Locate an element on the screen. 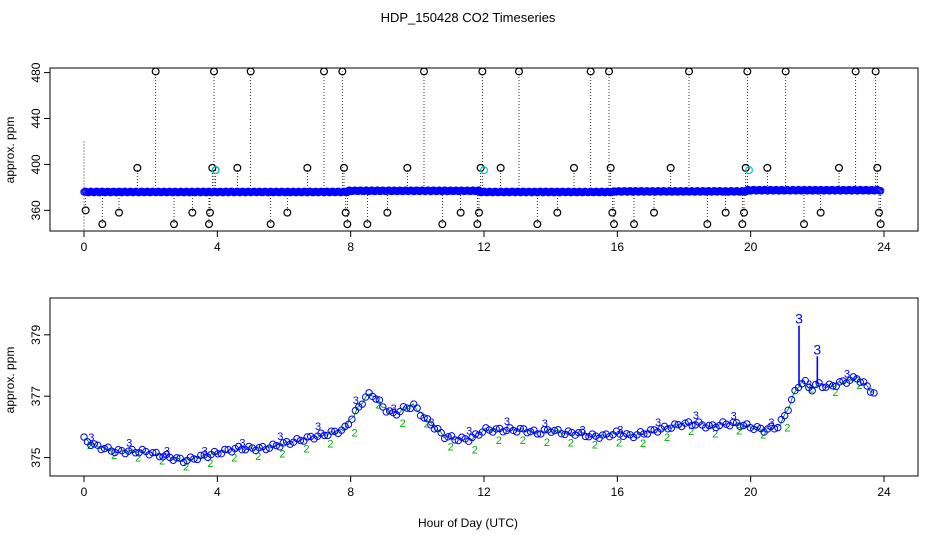 The width and height of the screenshot is (936, 540). p2-xtick-label: 12 is located at coordinates (484, 492).